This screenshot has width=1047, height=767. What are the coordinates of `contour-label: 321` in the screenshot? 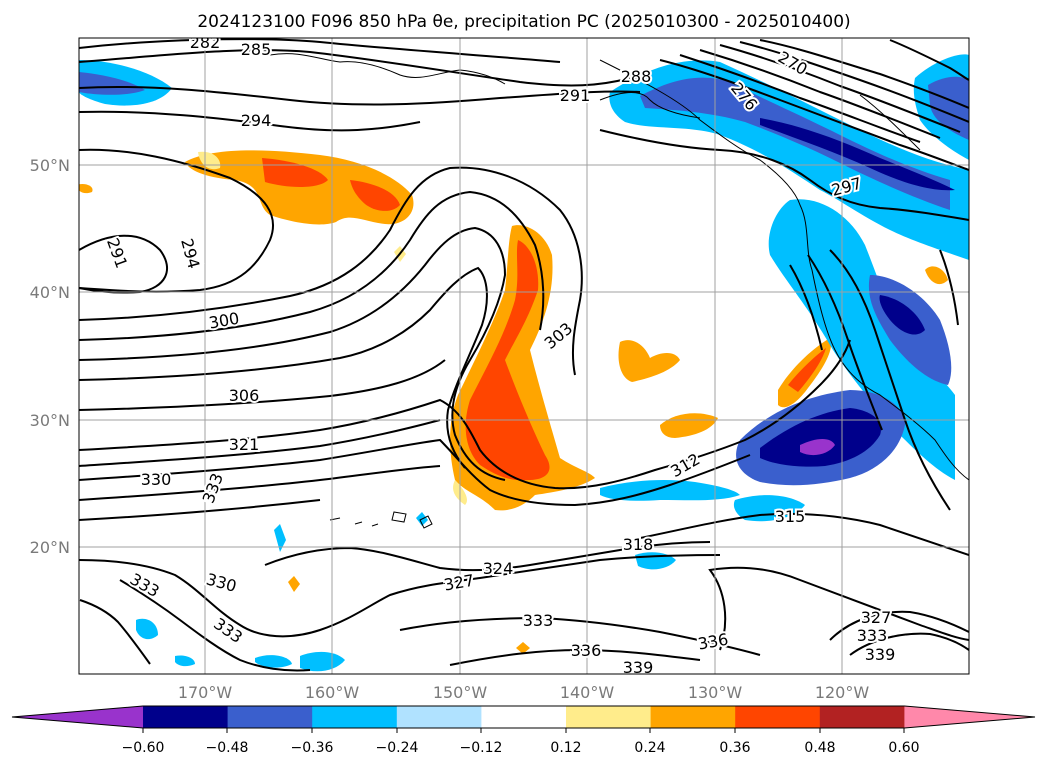 It's located at (244, 444).